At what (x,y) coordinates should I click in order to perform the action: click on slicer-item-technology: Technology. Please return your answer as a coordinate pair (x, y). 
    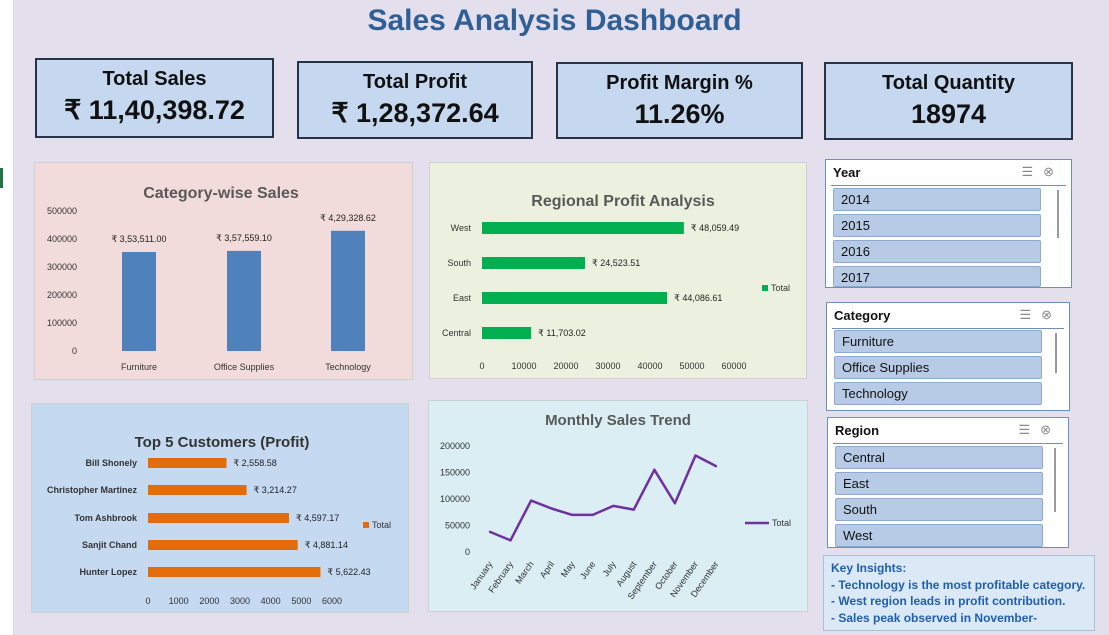
    Looking at the image, I should click on (938, 393).